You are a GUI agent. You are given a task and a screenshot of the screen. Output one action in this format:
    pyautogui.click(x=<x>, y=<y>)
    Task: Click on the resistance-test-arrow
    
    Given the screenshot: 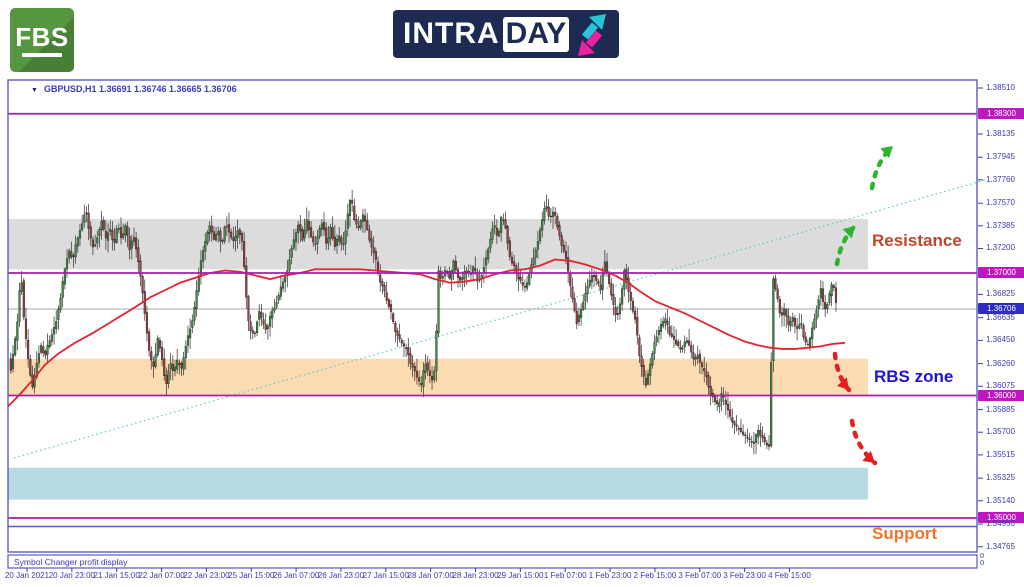 What is the action you would take?
    pyautogui.click(x=846, y=245)
    